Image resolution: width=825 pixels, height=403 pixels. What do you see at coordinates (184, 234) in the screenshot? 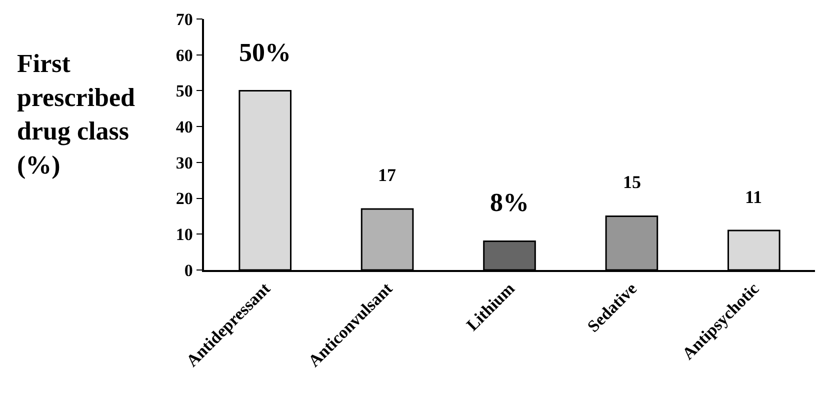
I see `y-tick-label: 10` at bounding box center [184, 234].